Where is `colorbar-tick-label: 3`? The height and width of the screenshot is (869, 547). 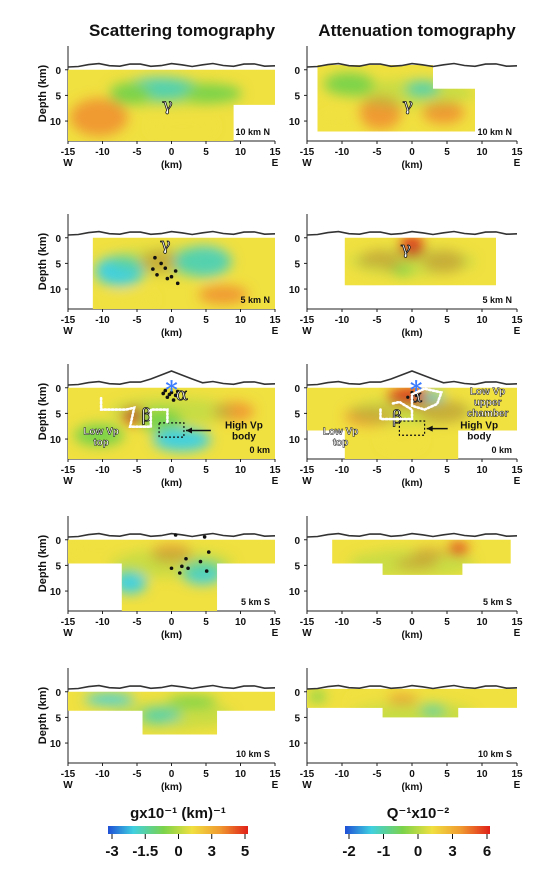 colorbar-tick-label: 3 is located at coordinates (452, 851).